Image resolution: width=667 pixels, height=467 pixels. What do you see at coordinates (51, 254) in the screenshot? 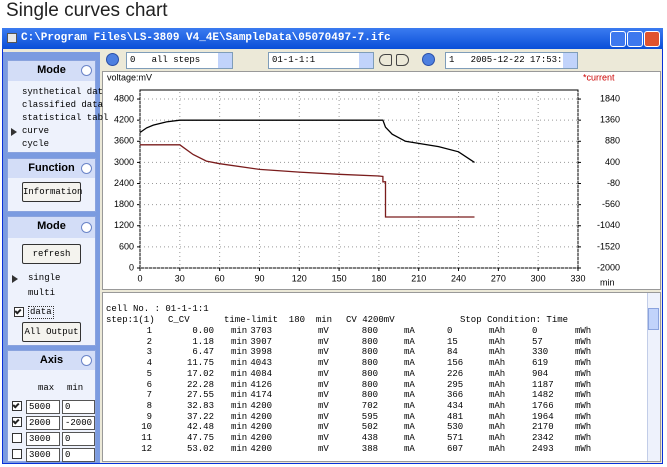
I see `refresh-button: refresh` at bounding box center [51, 254].